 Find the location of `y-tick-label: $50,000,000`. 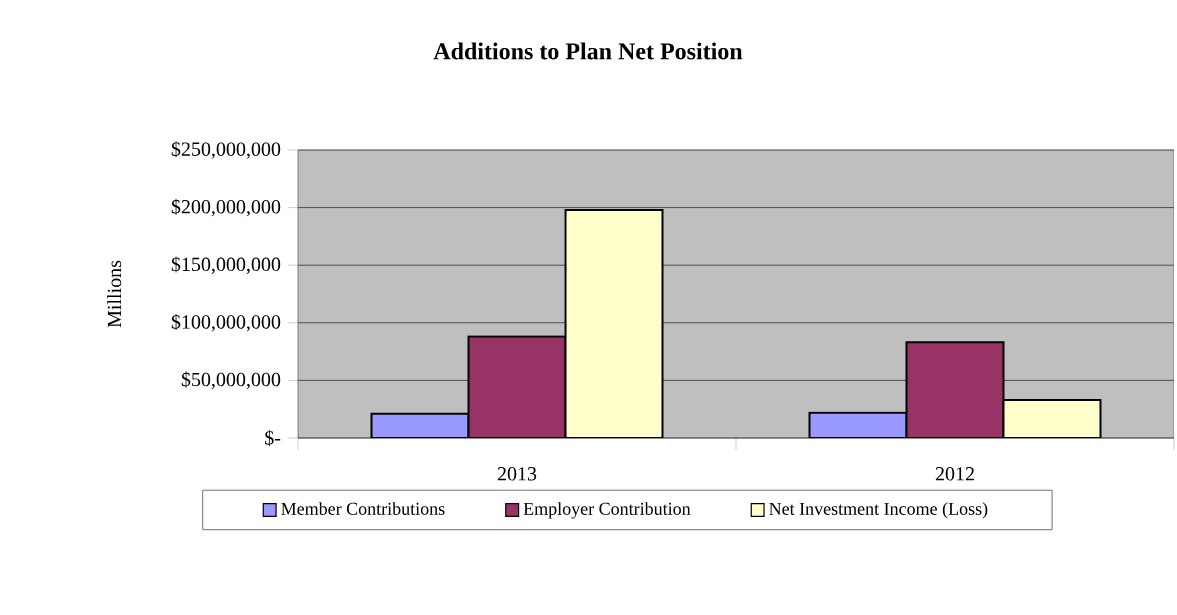

y-tick-label: $50,000,000 is located at coordinates (231, 380).